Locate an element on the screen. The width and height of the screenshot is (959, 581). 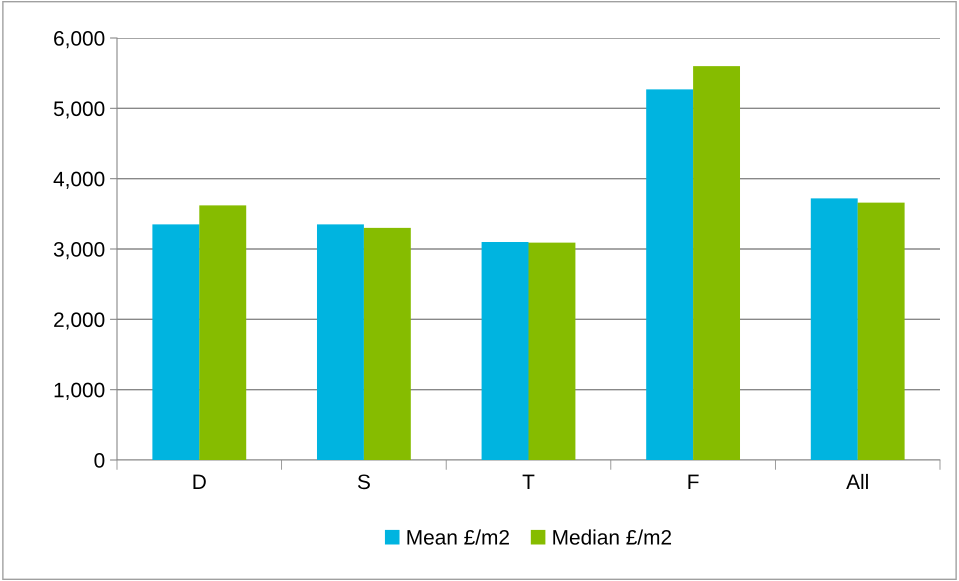
y-tick-label: 4,000 is located at coordinates (79, 180).